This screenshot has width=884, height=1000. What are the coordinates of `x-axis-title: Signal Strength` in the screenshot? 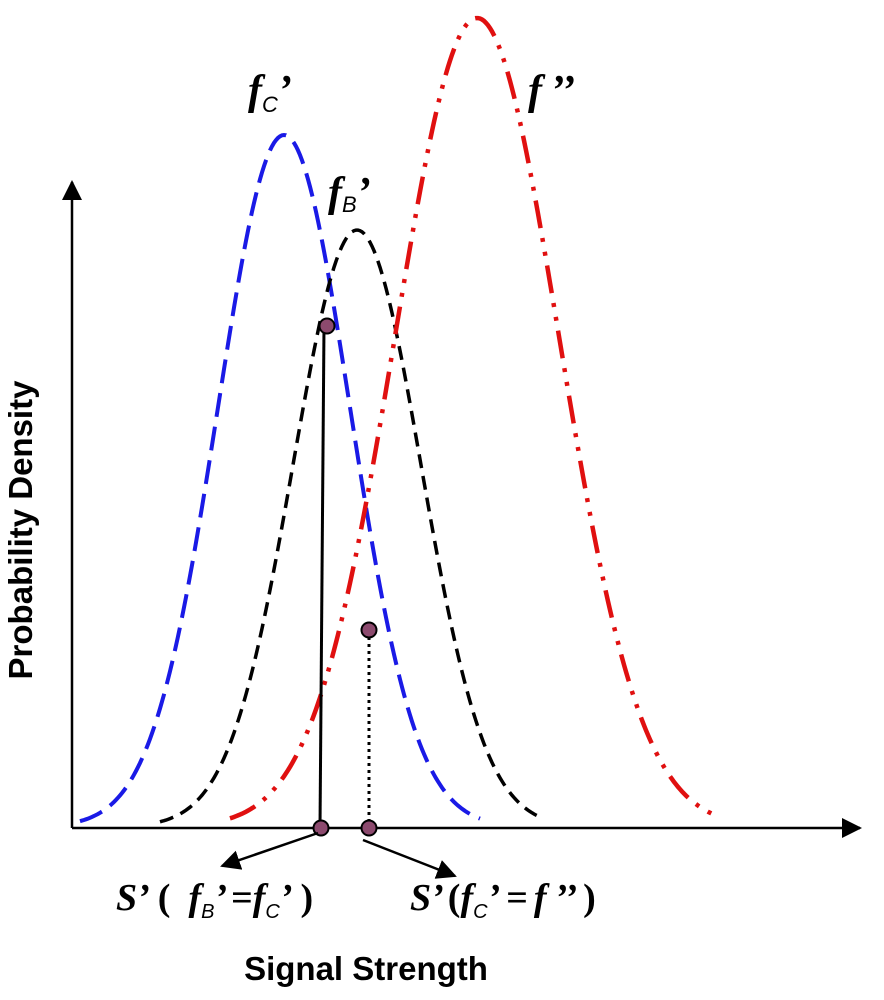 It's located at (366, 968).